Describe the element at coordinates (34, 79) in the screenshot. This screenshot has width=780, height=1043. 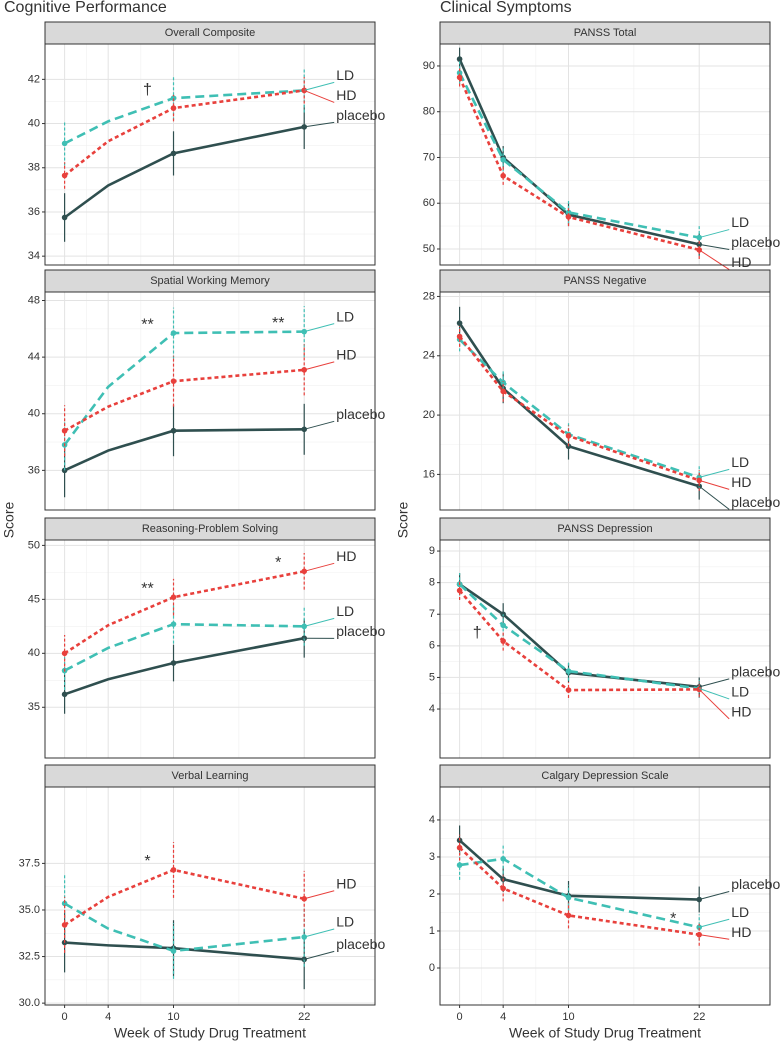
I see `y-tick-label: 42` at that location.